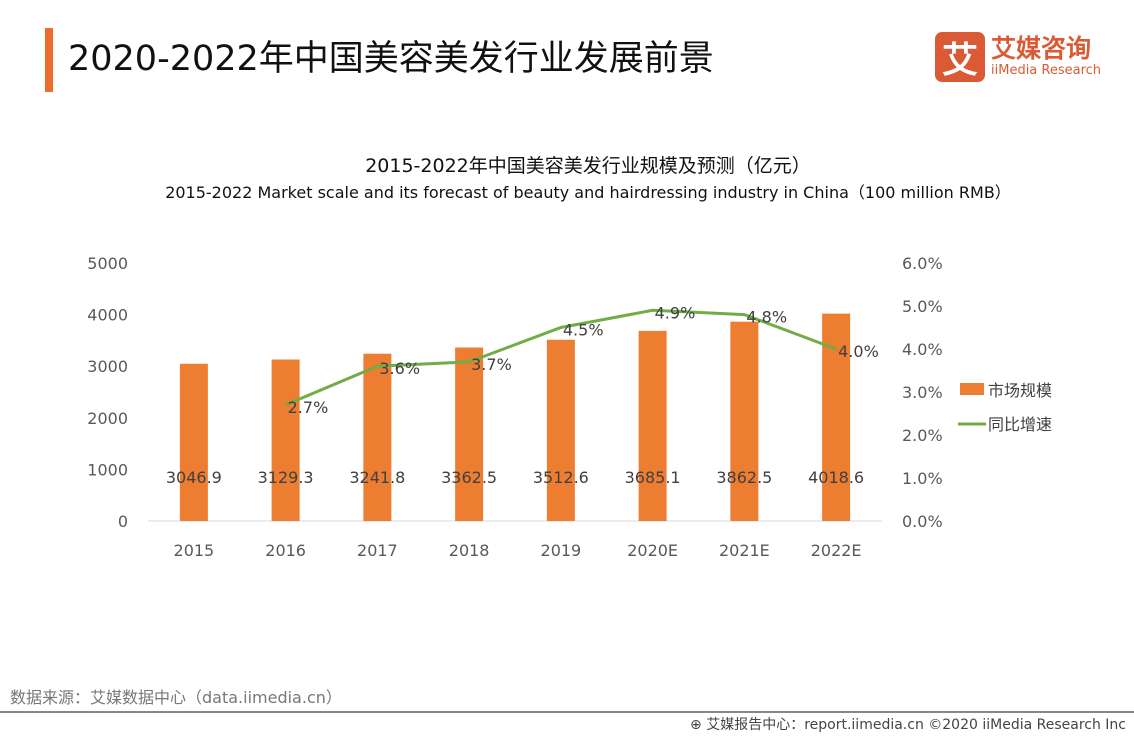  What do you see at coordinates (836, 477) in the screenshot?
I see `bar-data-label: 4018.6` at bounding box center [836, 477].